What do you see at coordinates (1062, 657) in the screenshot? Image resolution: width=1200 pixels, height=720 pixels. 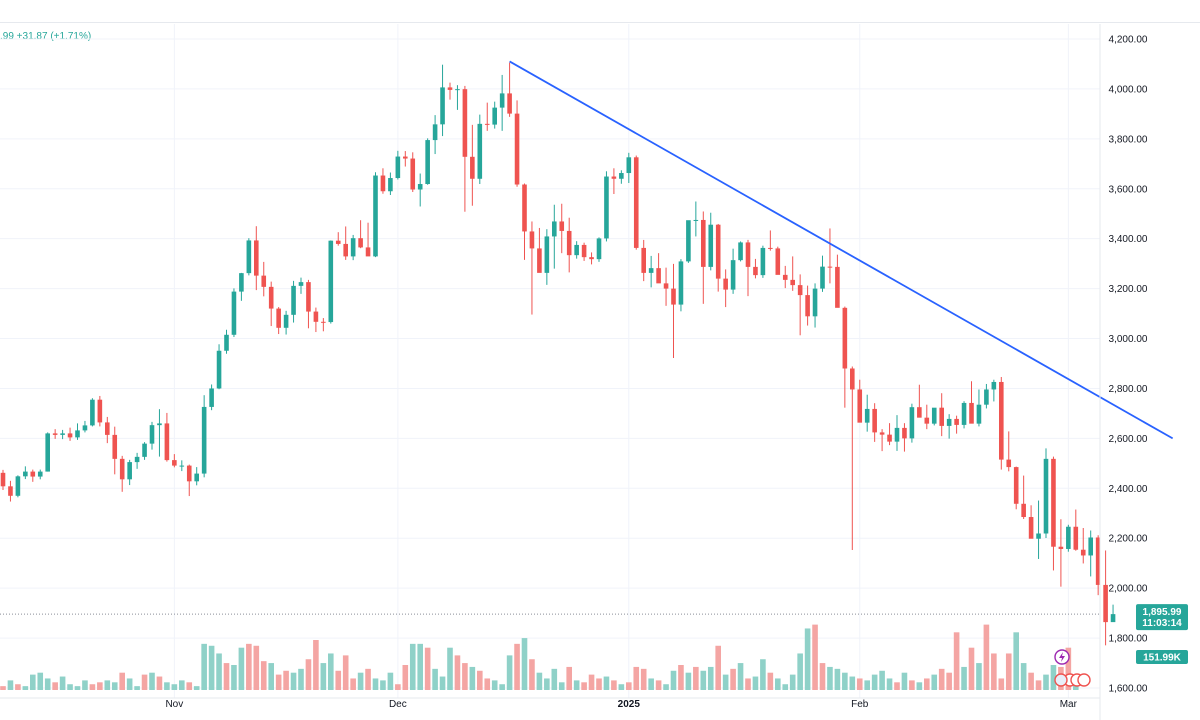 I see `lightning-glyph` at bounding box center [1062, 657].